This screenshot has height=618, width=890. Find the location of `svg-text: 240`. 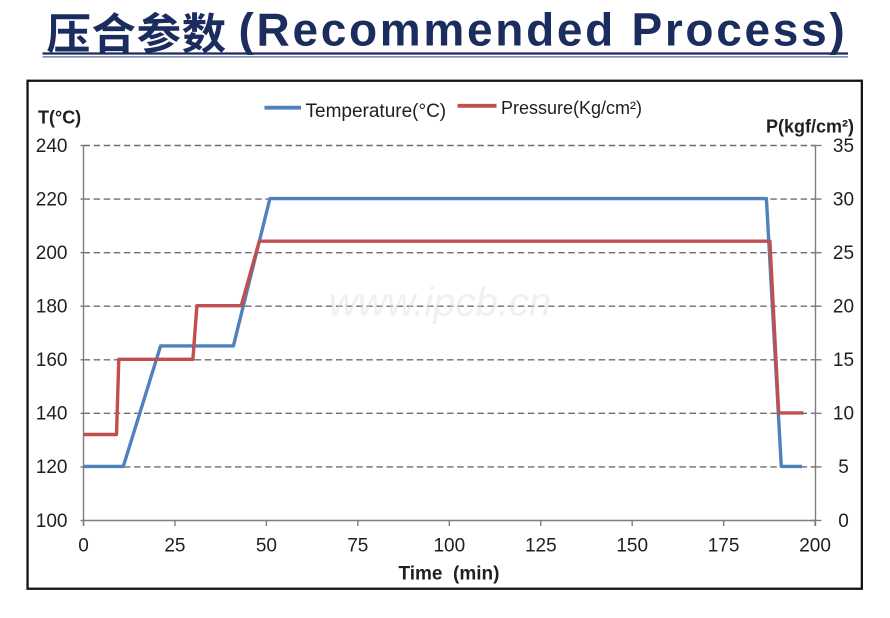

svg-text: 240 is located at coordinates (52, 146).